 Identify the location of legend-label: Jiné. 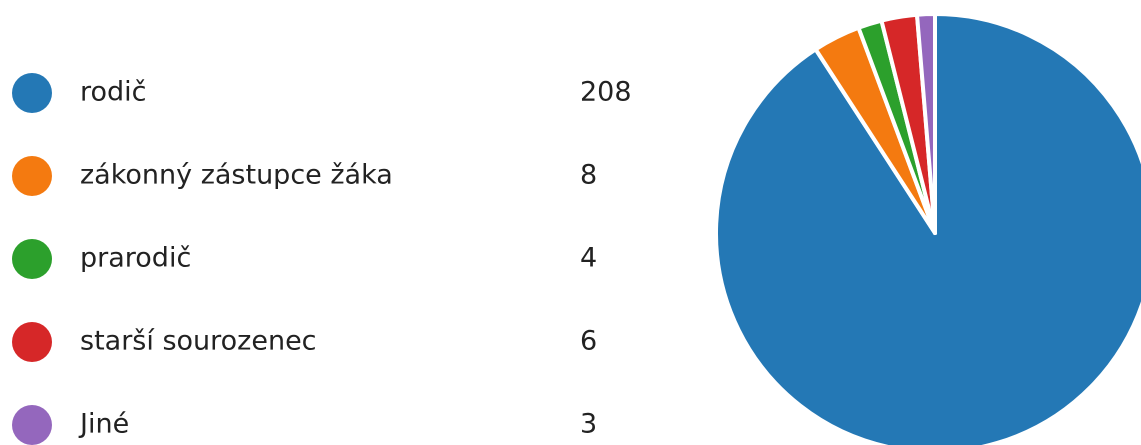
(103, 424).